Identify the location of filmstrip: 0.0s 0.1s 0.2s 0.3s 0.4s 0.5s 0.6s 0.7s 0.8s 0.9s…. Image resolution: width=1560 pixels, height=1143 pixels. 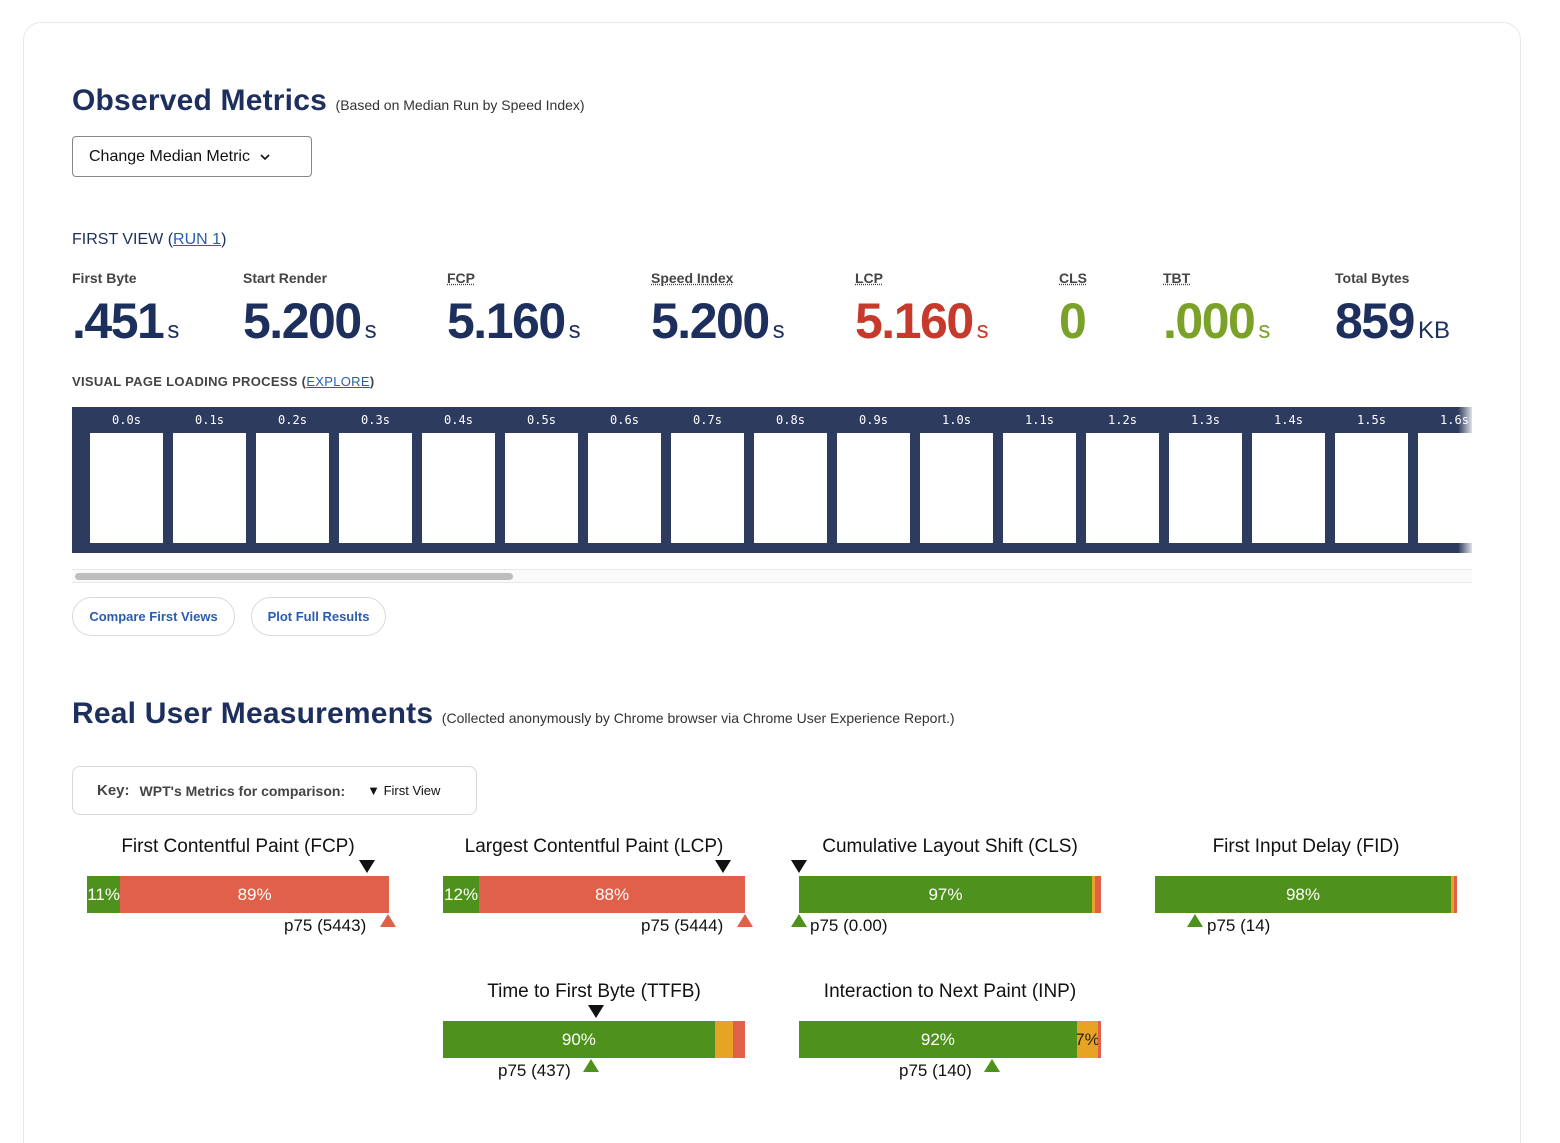
(772, 480).